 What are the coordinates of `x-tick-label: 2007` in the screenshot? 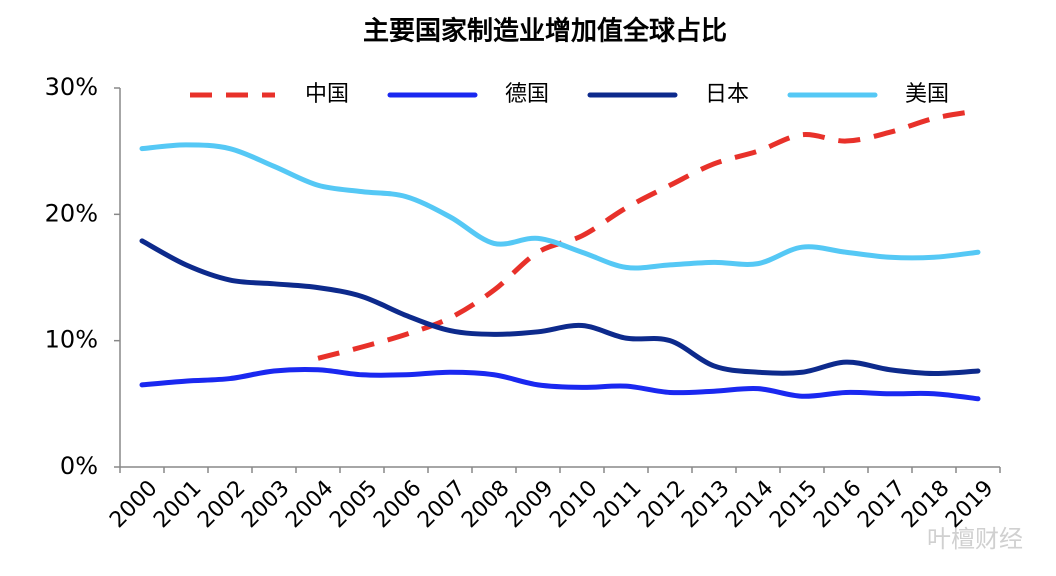 It's located at (441, 504).